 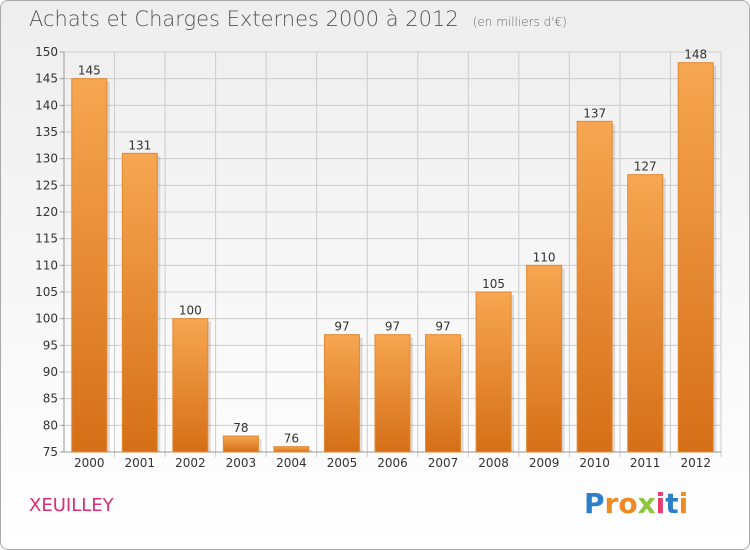 I want to click on y-tick-label: 125, so click(x=46, y=185).